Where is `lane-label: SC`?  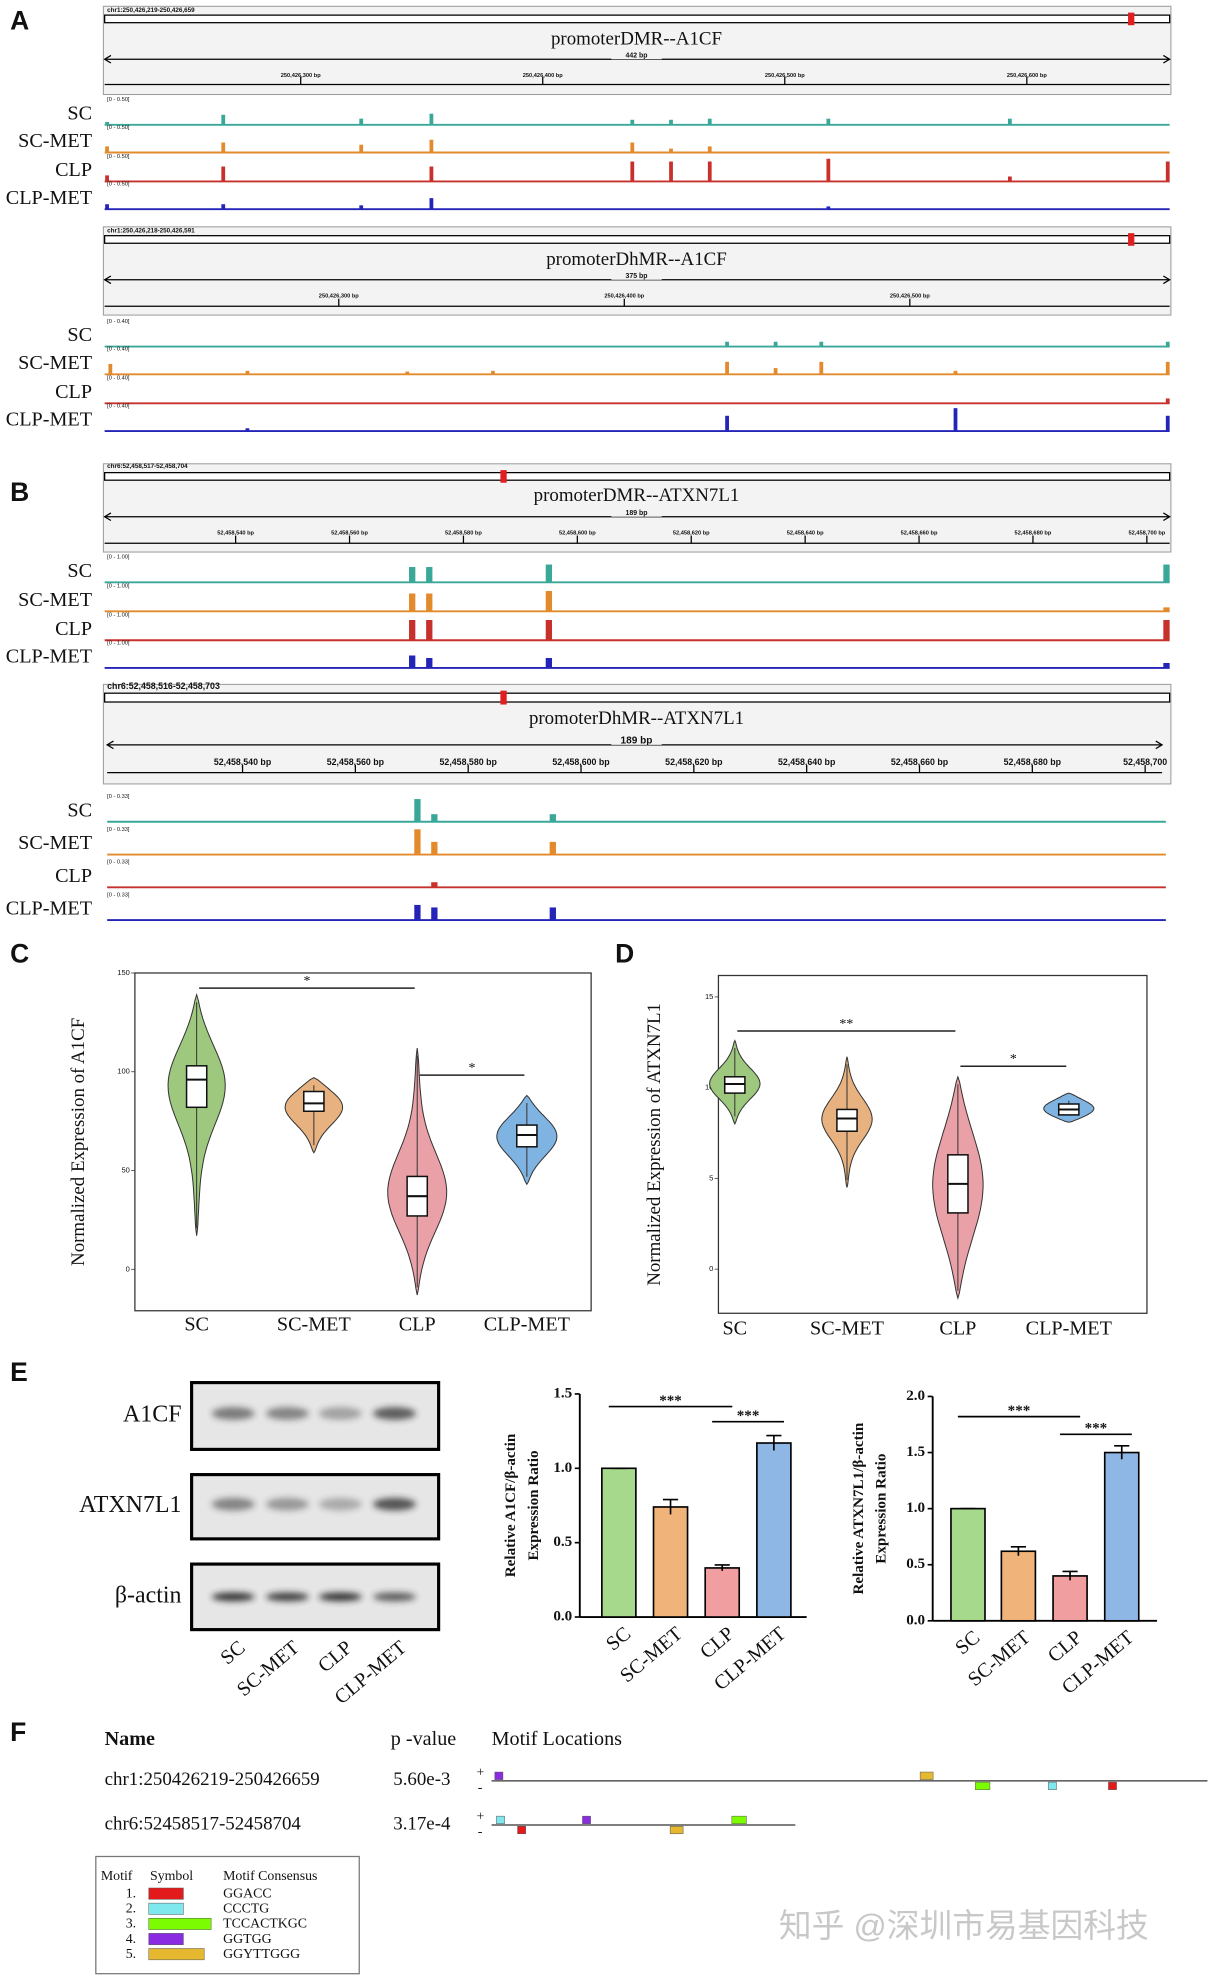 lane-label: SC is located at coordinates (232, 1653).